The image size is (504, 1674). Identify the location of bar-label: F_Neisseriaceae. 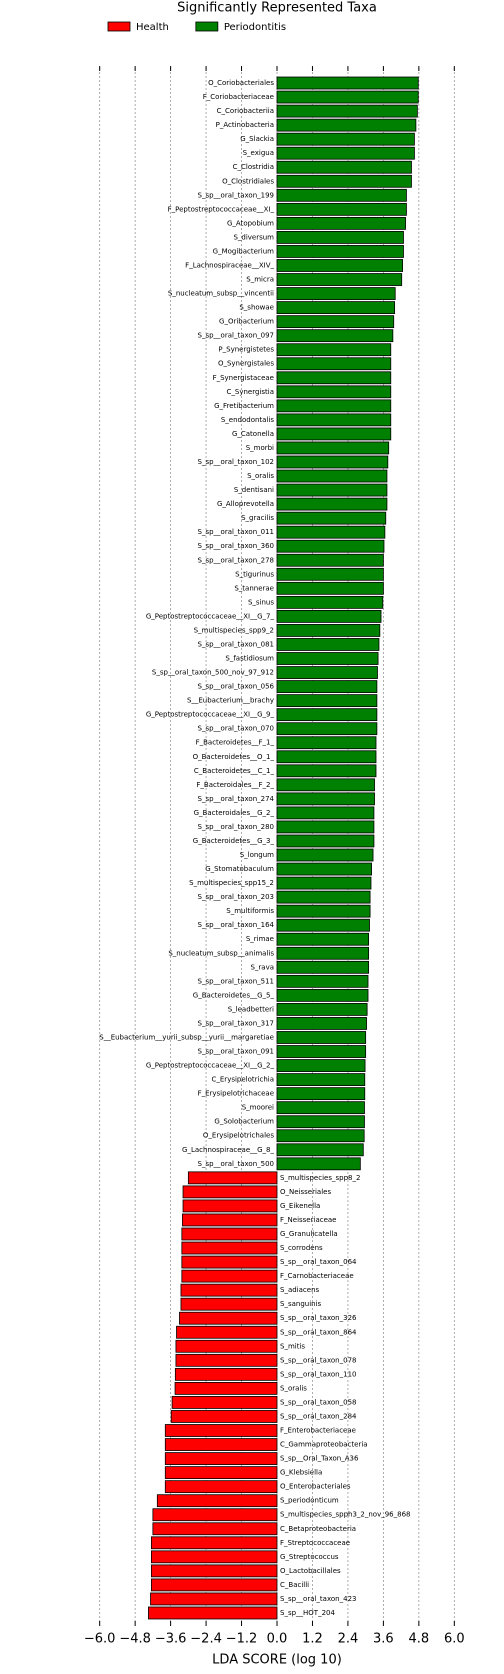
(308, 1220).